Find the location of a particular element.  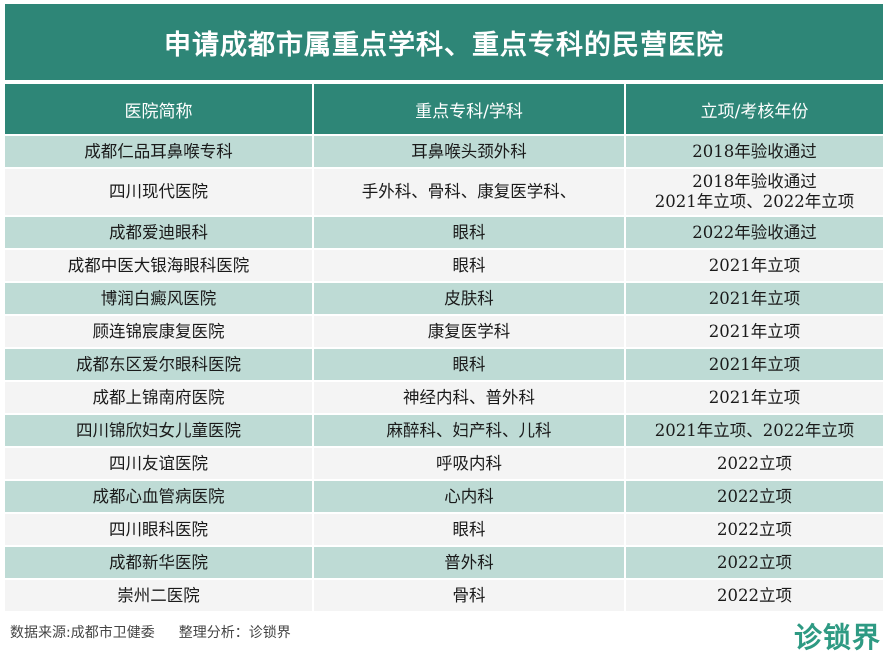

year-cell: 2018年验收通过 2021年立项、2022年立项 is located at coordinates (753, 191).